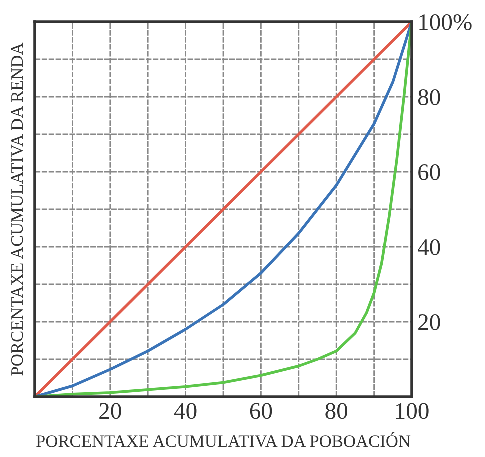 This screenshot has width=485, height=457. Describe the element at coordinates (261, 411) in the screenshot. I see `x-tick-label: 60` at that location.